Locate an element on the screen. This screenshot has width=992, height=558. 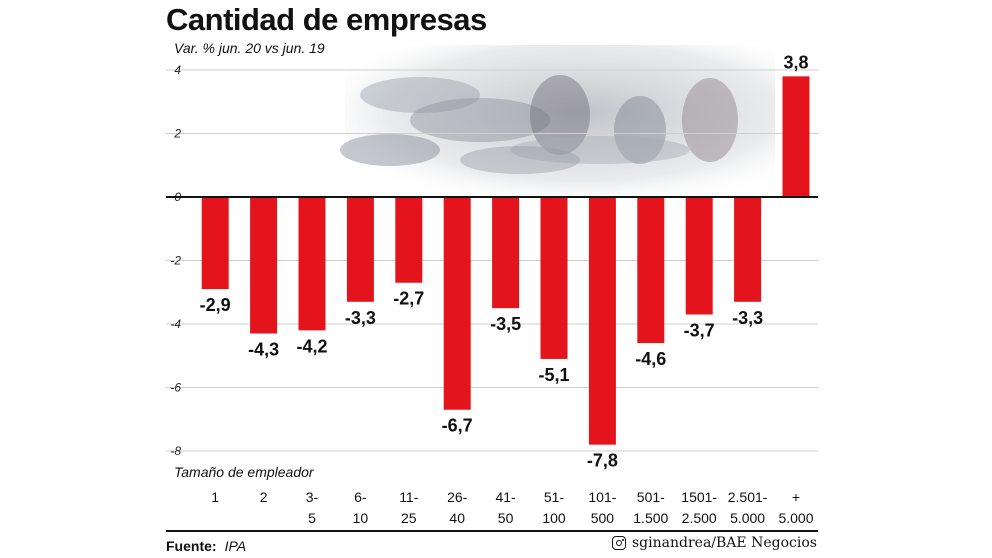
value-label: -2,7 is located at coordinates (408, 299).